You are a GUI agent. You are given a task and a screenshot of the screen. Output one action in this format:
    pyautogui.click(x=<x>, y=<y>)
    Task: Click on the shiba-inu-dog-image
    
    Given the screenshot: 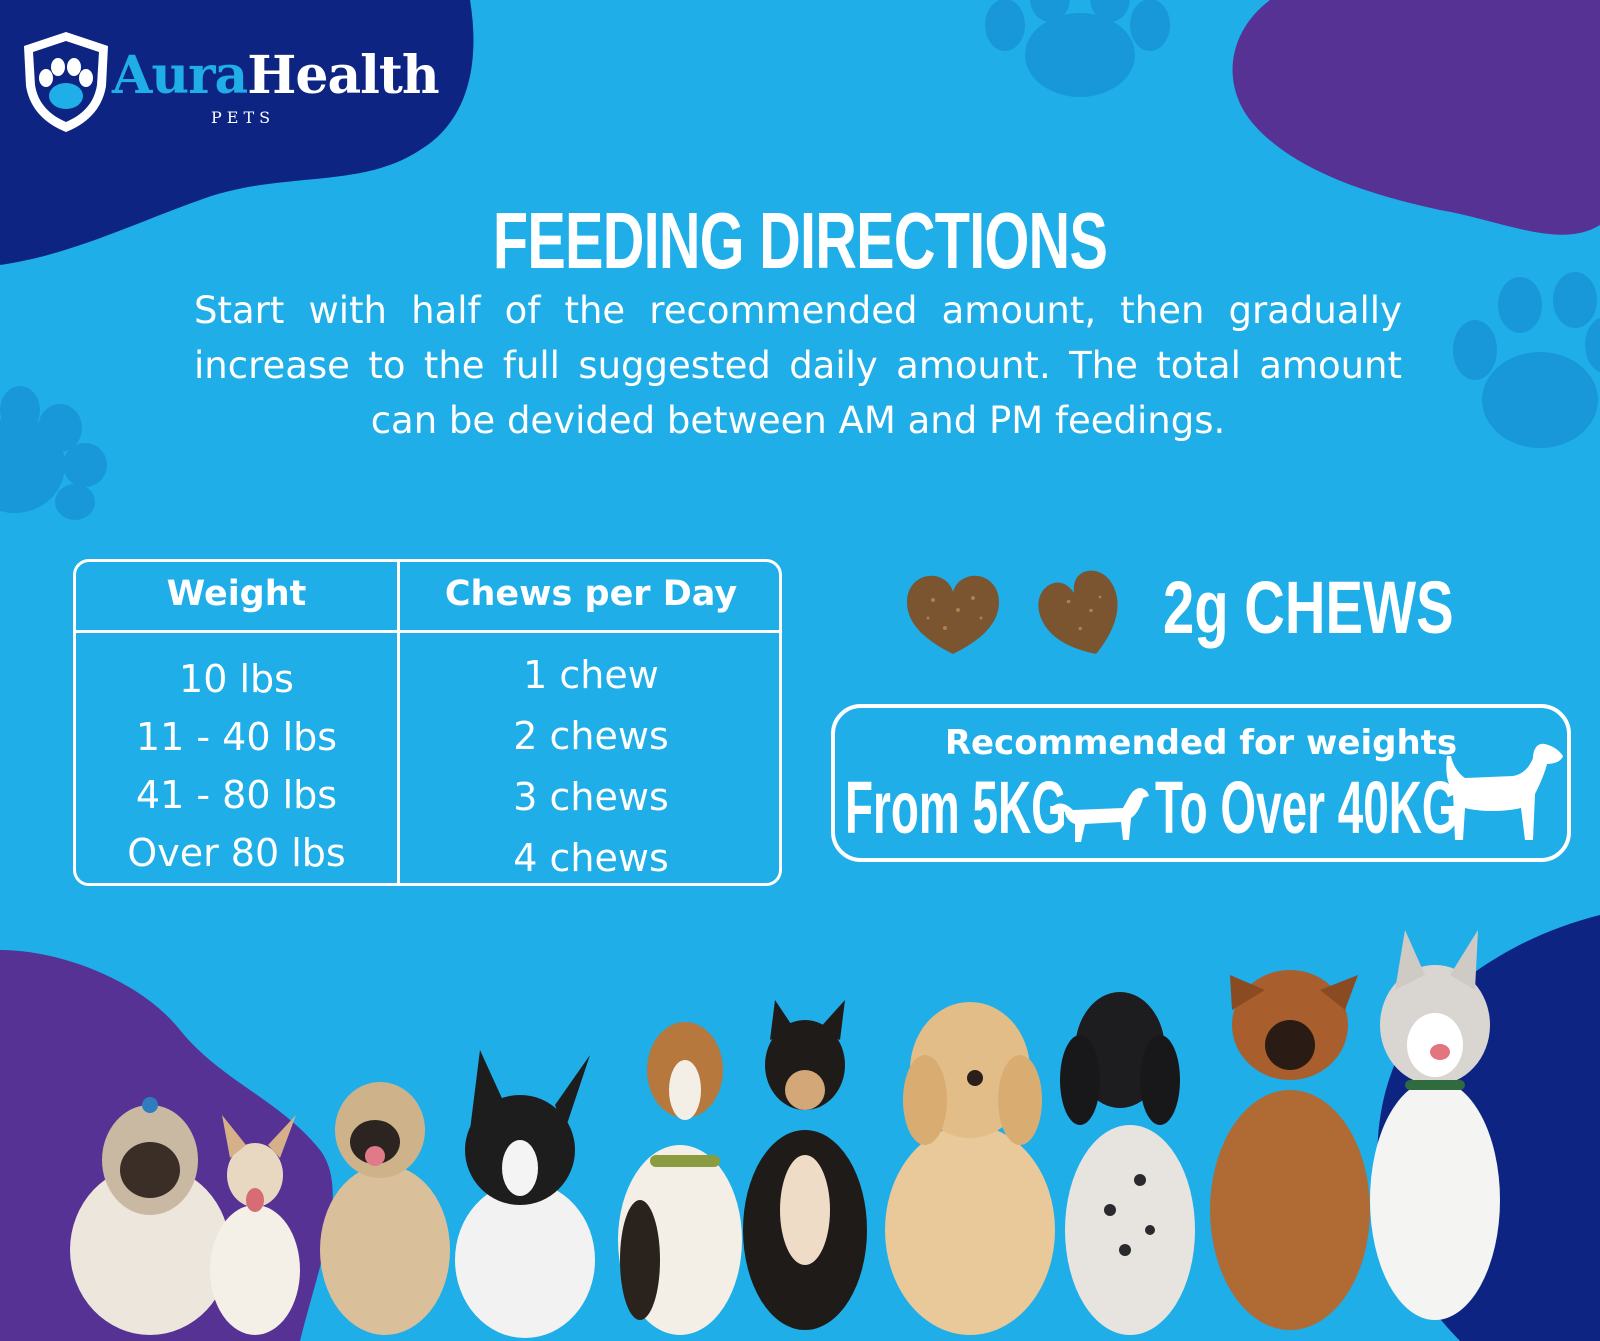 What is the action you would take?
    pyautogui.click(x=805, y=1165)
    